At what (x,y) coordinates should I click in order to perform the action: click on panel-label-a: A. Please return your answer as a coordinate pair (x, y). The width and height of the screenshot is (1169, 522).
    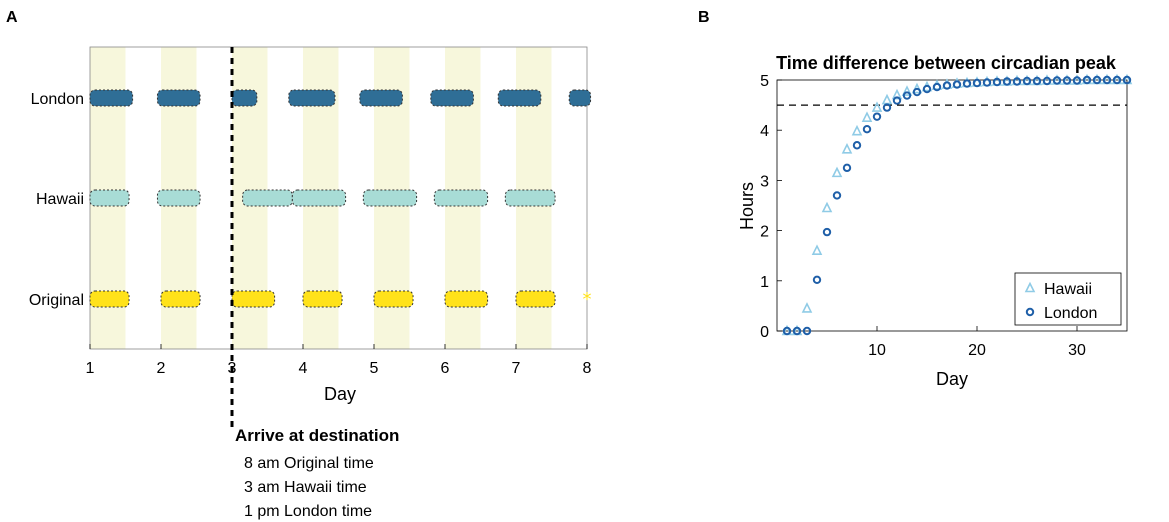
    Looking at the image, I should click on (12, 17).